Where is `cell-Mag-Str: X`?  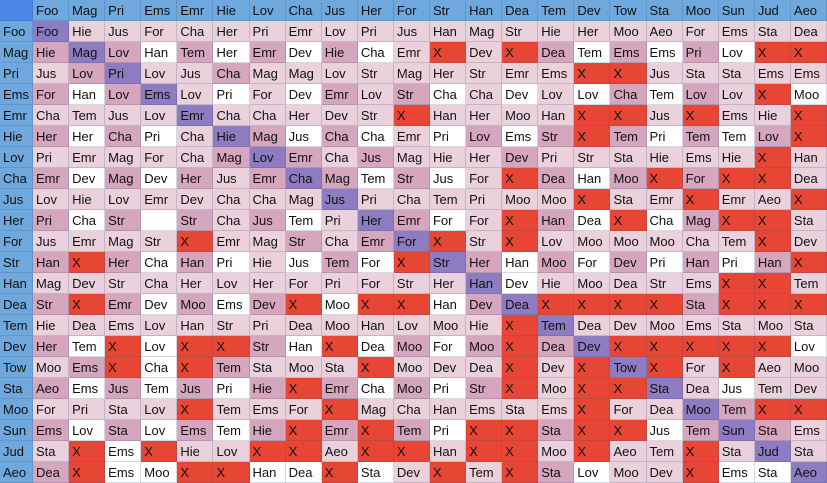 cell-Mag-Str: X is located at coordinates (448, 52).